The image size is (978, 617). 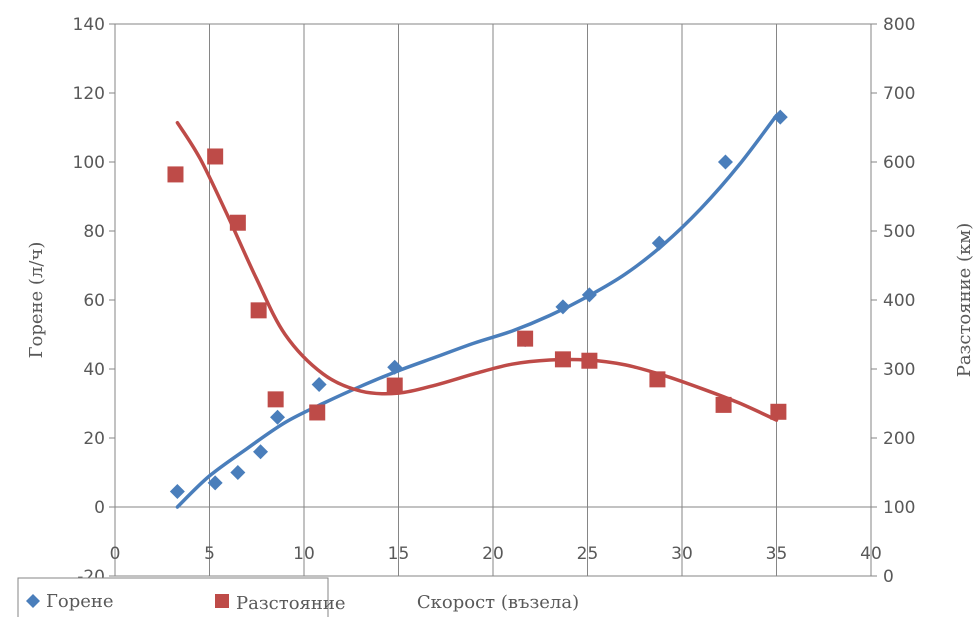 I want to click on y-left-tick-label: 120, so click(x=89, y=94).